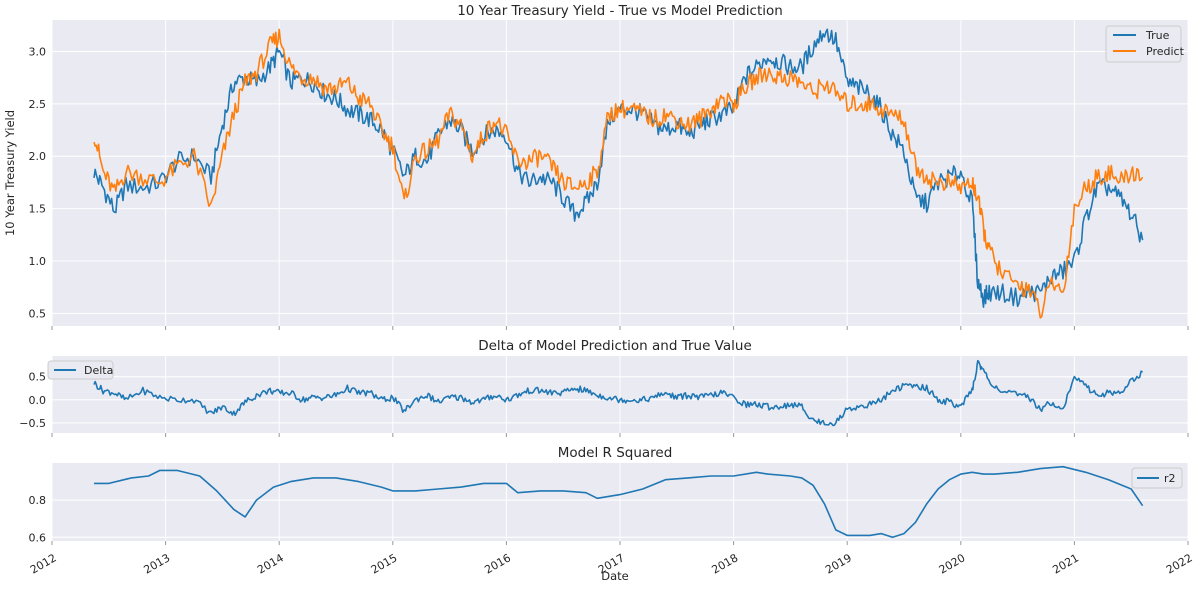 Image resolution: width=1200 pixels, height=590 pixels. What do you see at coordinates (619, 502) in the screenshot?
I see `r2-series-r2-line` at bounding box center [619, 502].